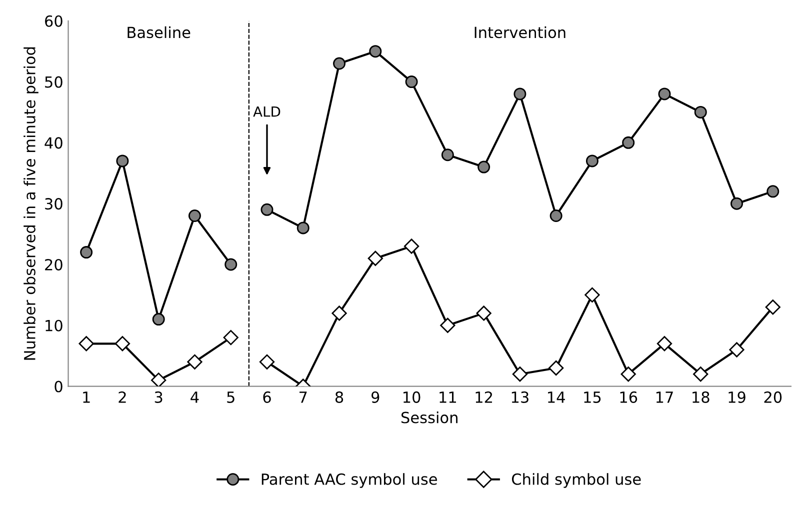 This screenshot has height=522, width=803. What do you see at coordinates (429, 417) in the screenshot?
I see `x-axis-title: Session` at bounding box center [429, 417].